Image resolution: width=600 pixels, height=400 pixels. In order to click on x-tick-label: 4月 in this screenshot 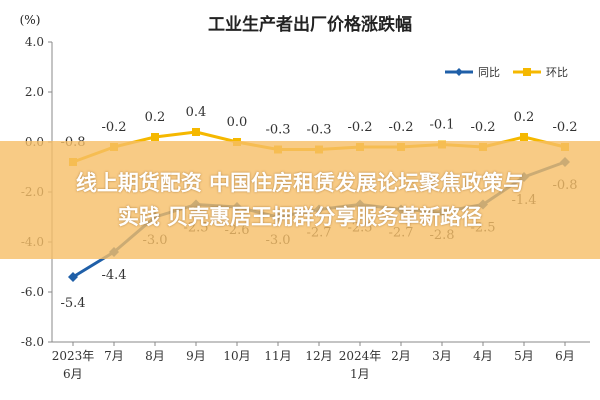, I will do `click(483, 356)`.